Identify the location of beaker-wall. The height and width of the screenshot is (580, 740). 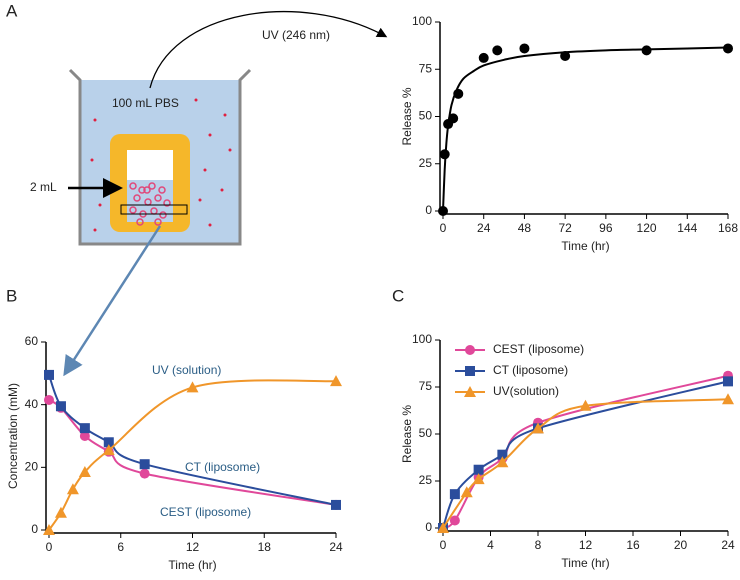
(160, 157).